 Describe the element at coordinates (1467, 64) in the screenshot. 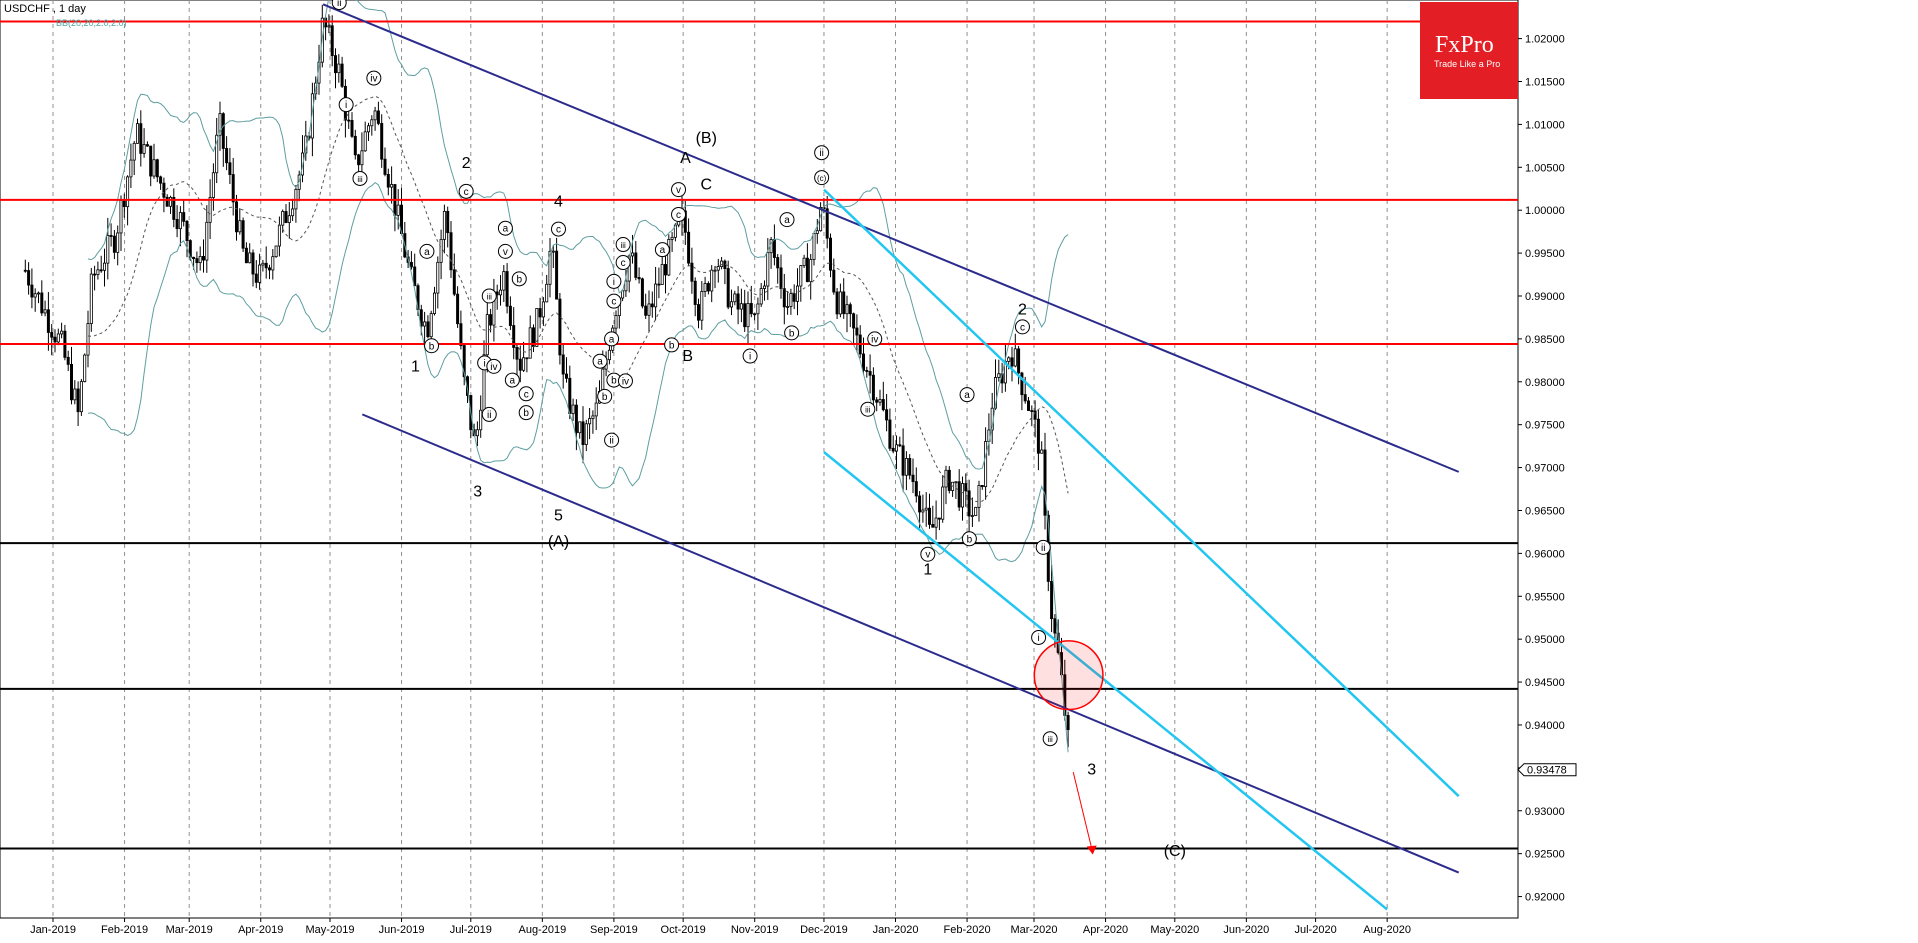

I see `logo-tagline: Trade Like a Pro` at that location.